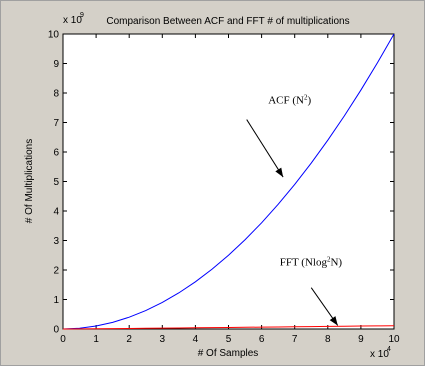 The height and width of the screenshot is (367, 425). I want to click on x-tick-label: 5, so click(229, 339).